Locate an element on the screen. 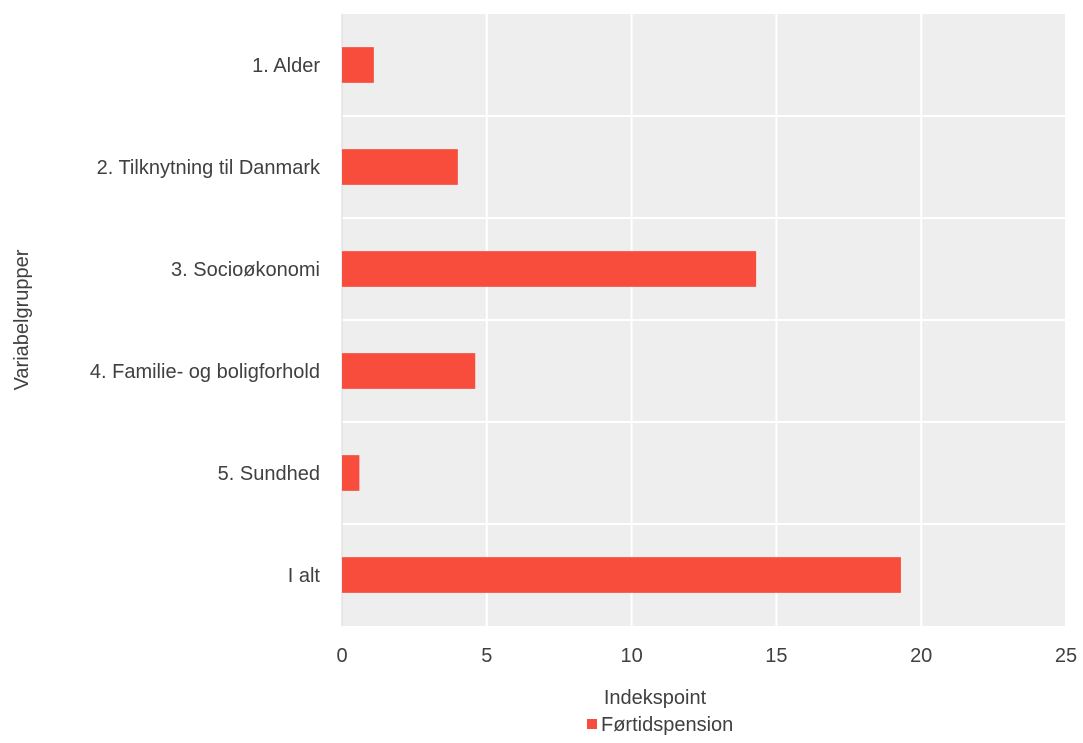  legend-label: Førtidspension is located at coordinates (667, 725).